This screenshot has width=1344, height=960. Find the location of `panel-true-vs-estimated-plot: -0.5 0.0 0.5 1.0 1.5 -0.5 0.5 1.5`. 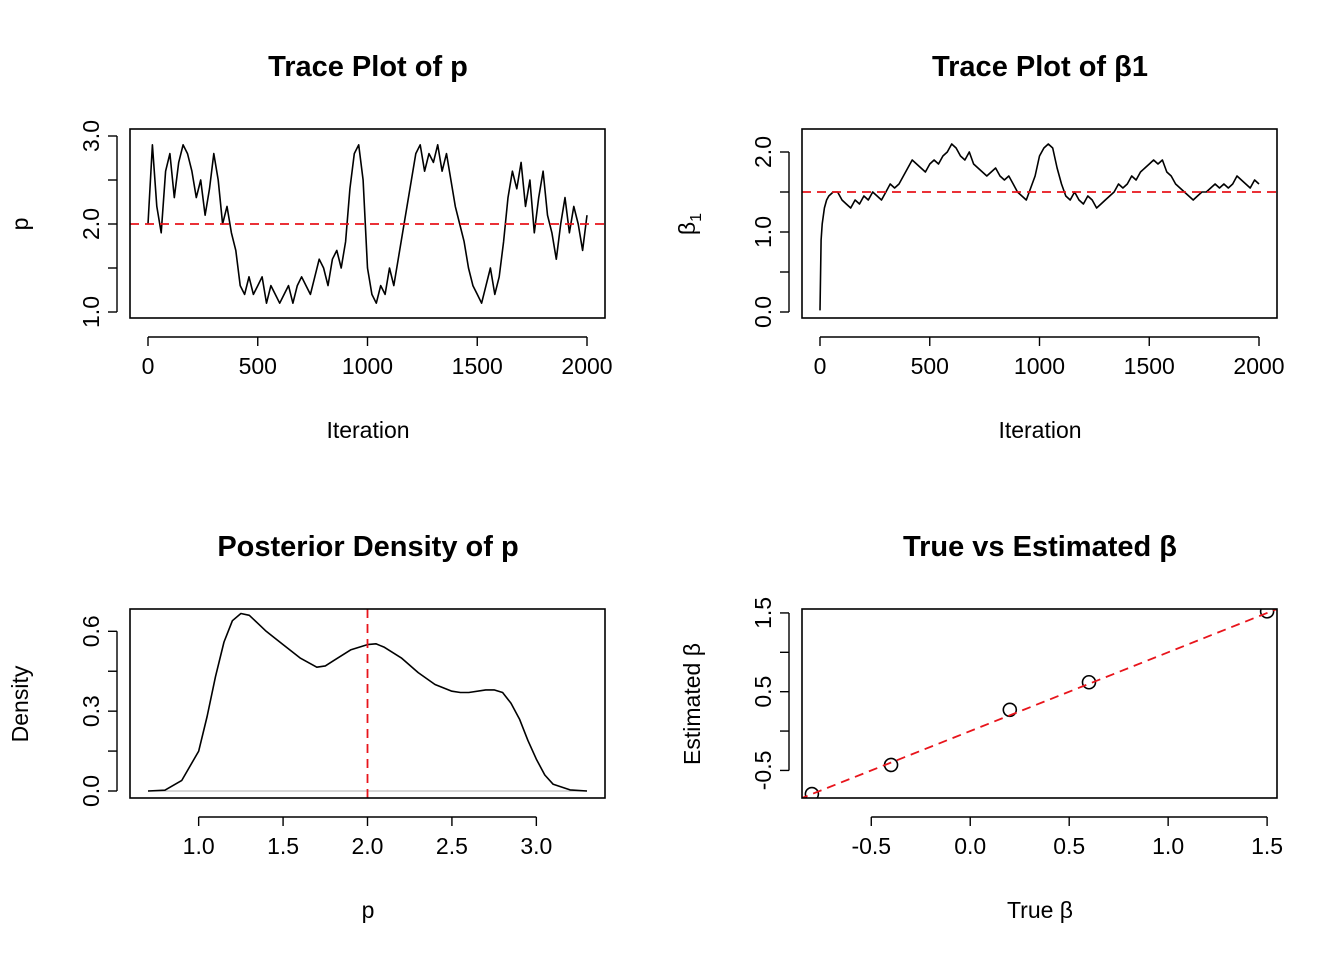

panel-true-vs-estimated-plot: -0.5 0.0 0.5 1.0 1.5 -0.5 0.5 1.5 is located at coordinates (1016, 728).